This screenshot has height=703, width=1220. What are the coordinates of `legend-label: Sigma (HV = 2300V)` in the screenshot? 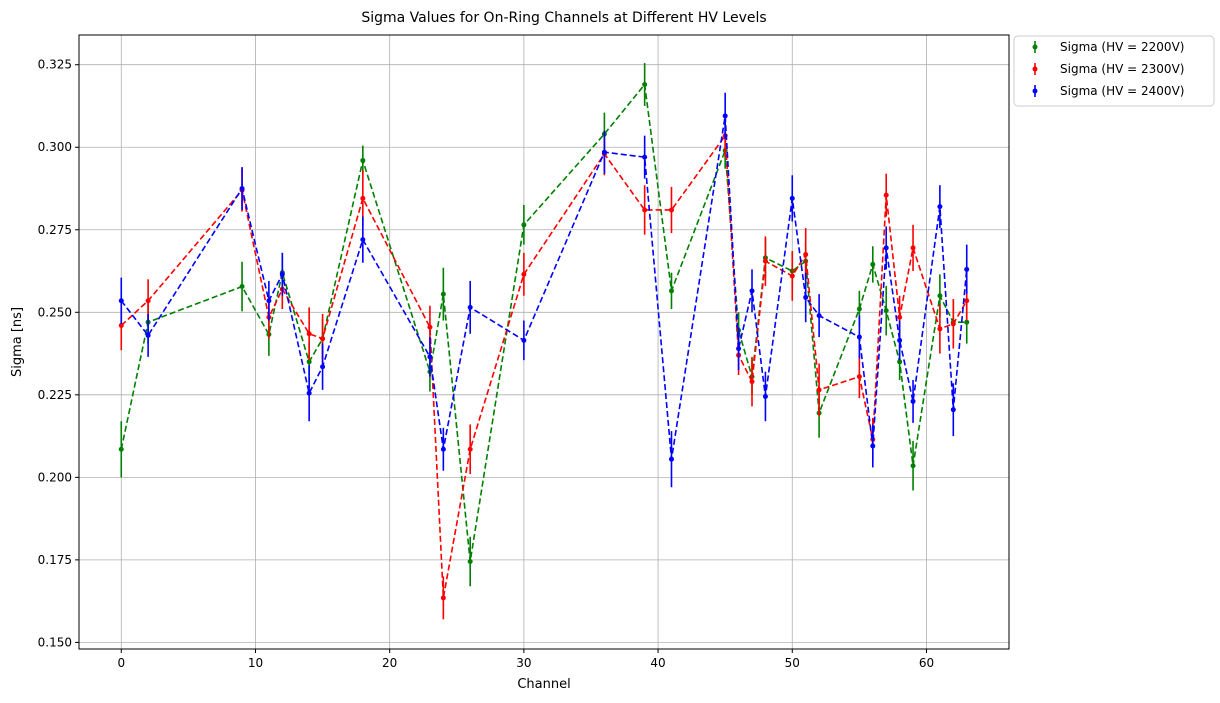 It's located at (1122, 69).